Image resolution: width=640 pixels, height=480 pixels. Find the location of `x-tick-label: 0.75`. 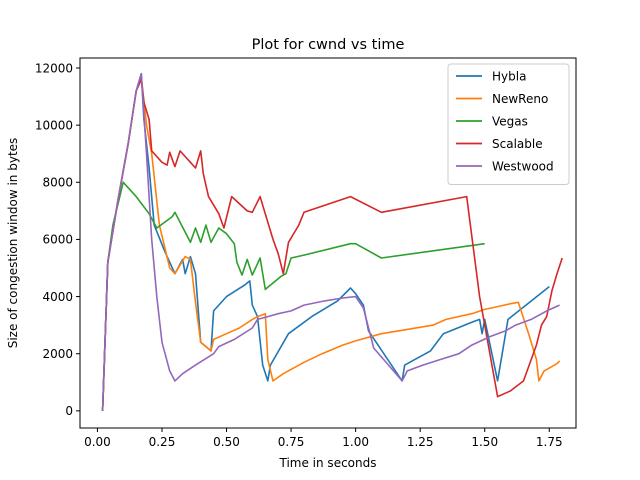

x-tick-label: 0.75 is located at coordinates (291, 442).